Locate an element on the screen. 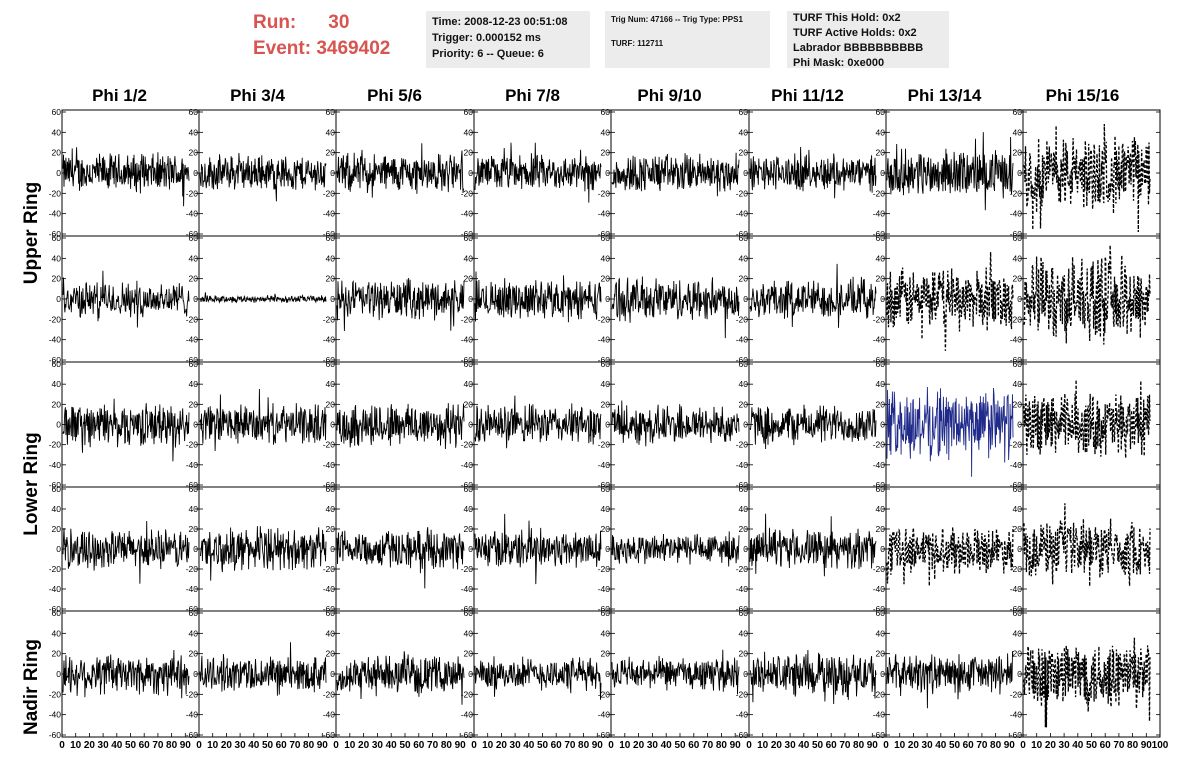  waveform-line-r4-c2 is located at coordinates (400, 678).